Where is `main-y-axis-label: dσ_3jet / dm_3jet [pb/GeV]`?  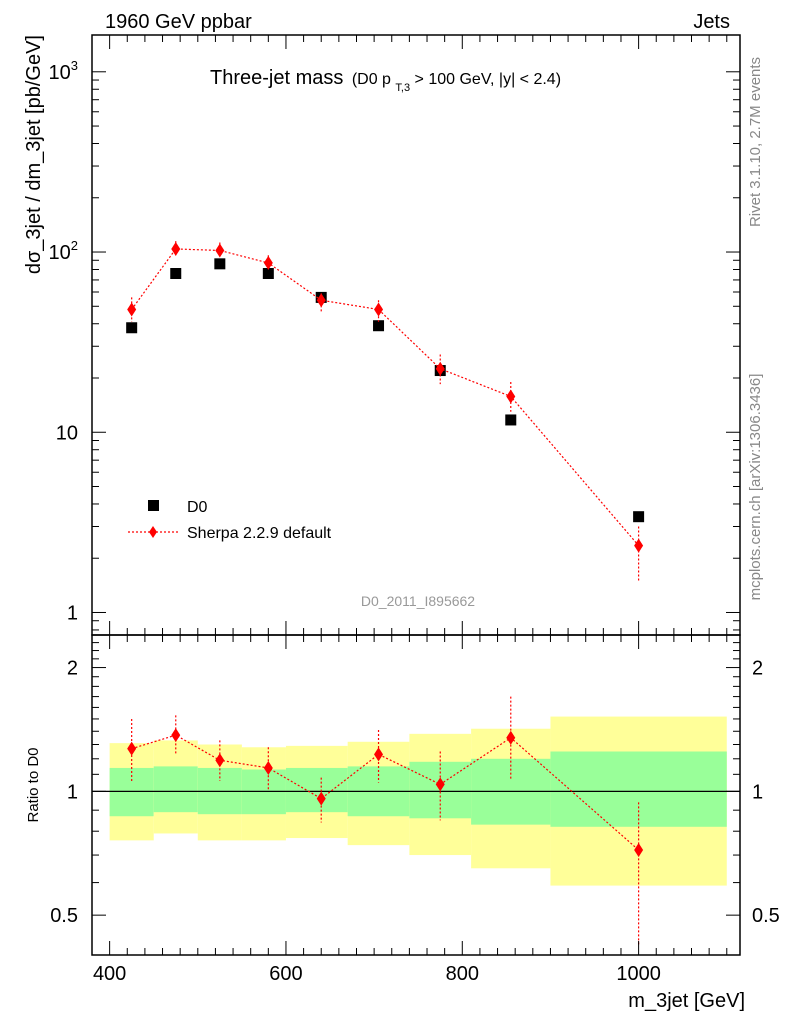 main-y-axis-label: dσ_3jet / dm_3jet [pb/GeV] is located at coordinates (34, 154).